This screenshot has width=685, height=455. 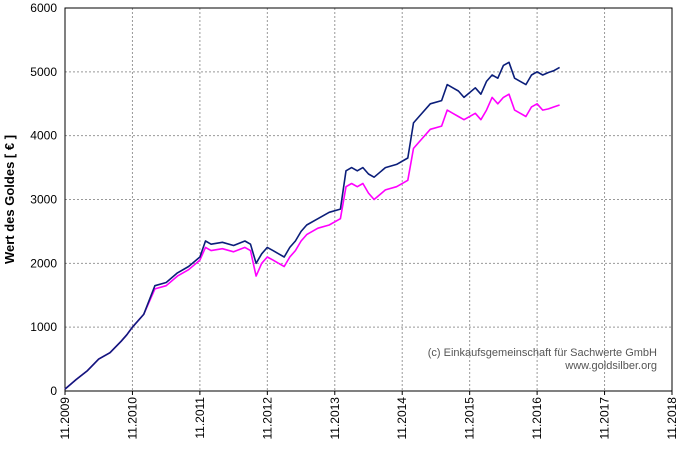 I want to click on x-tick-label: 11.2018, so click(x=672, y=418).